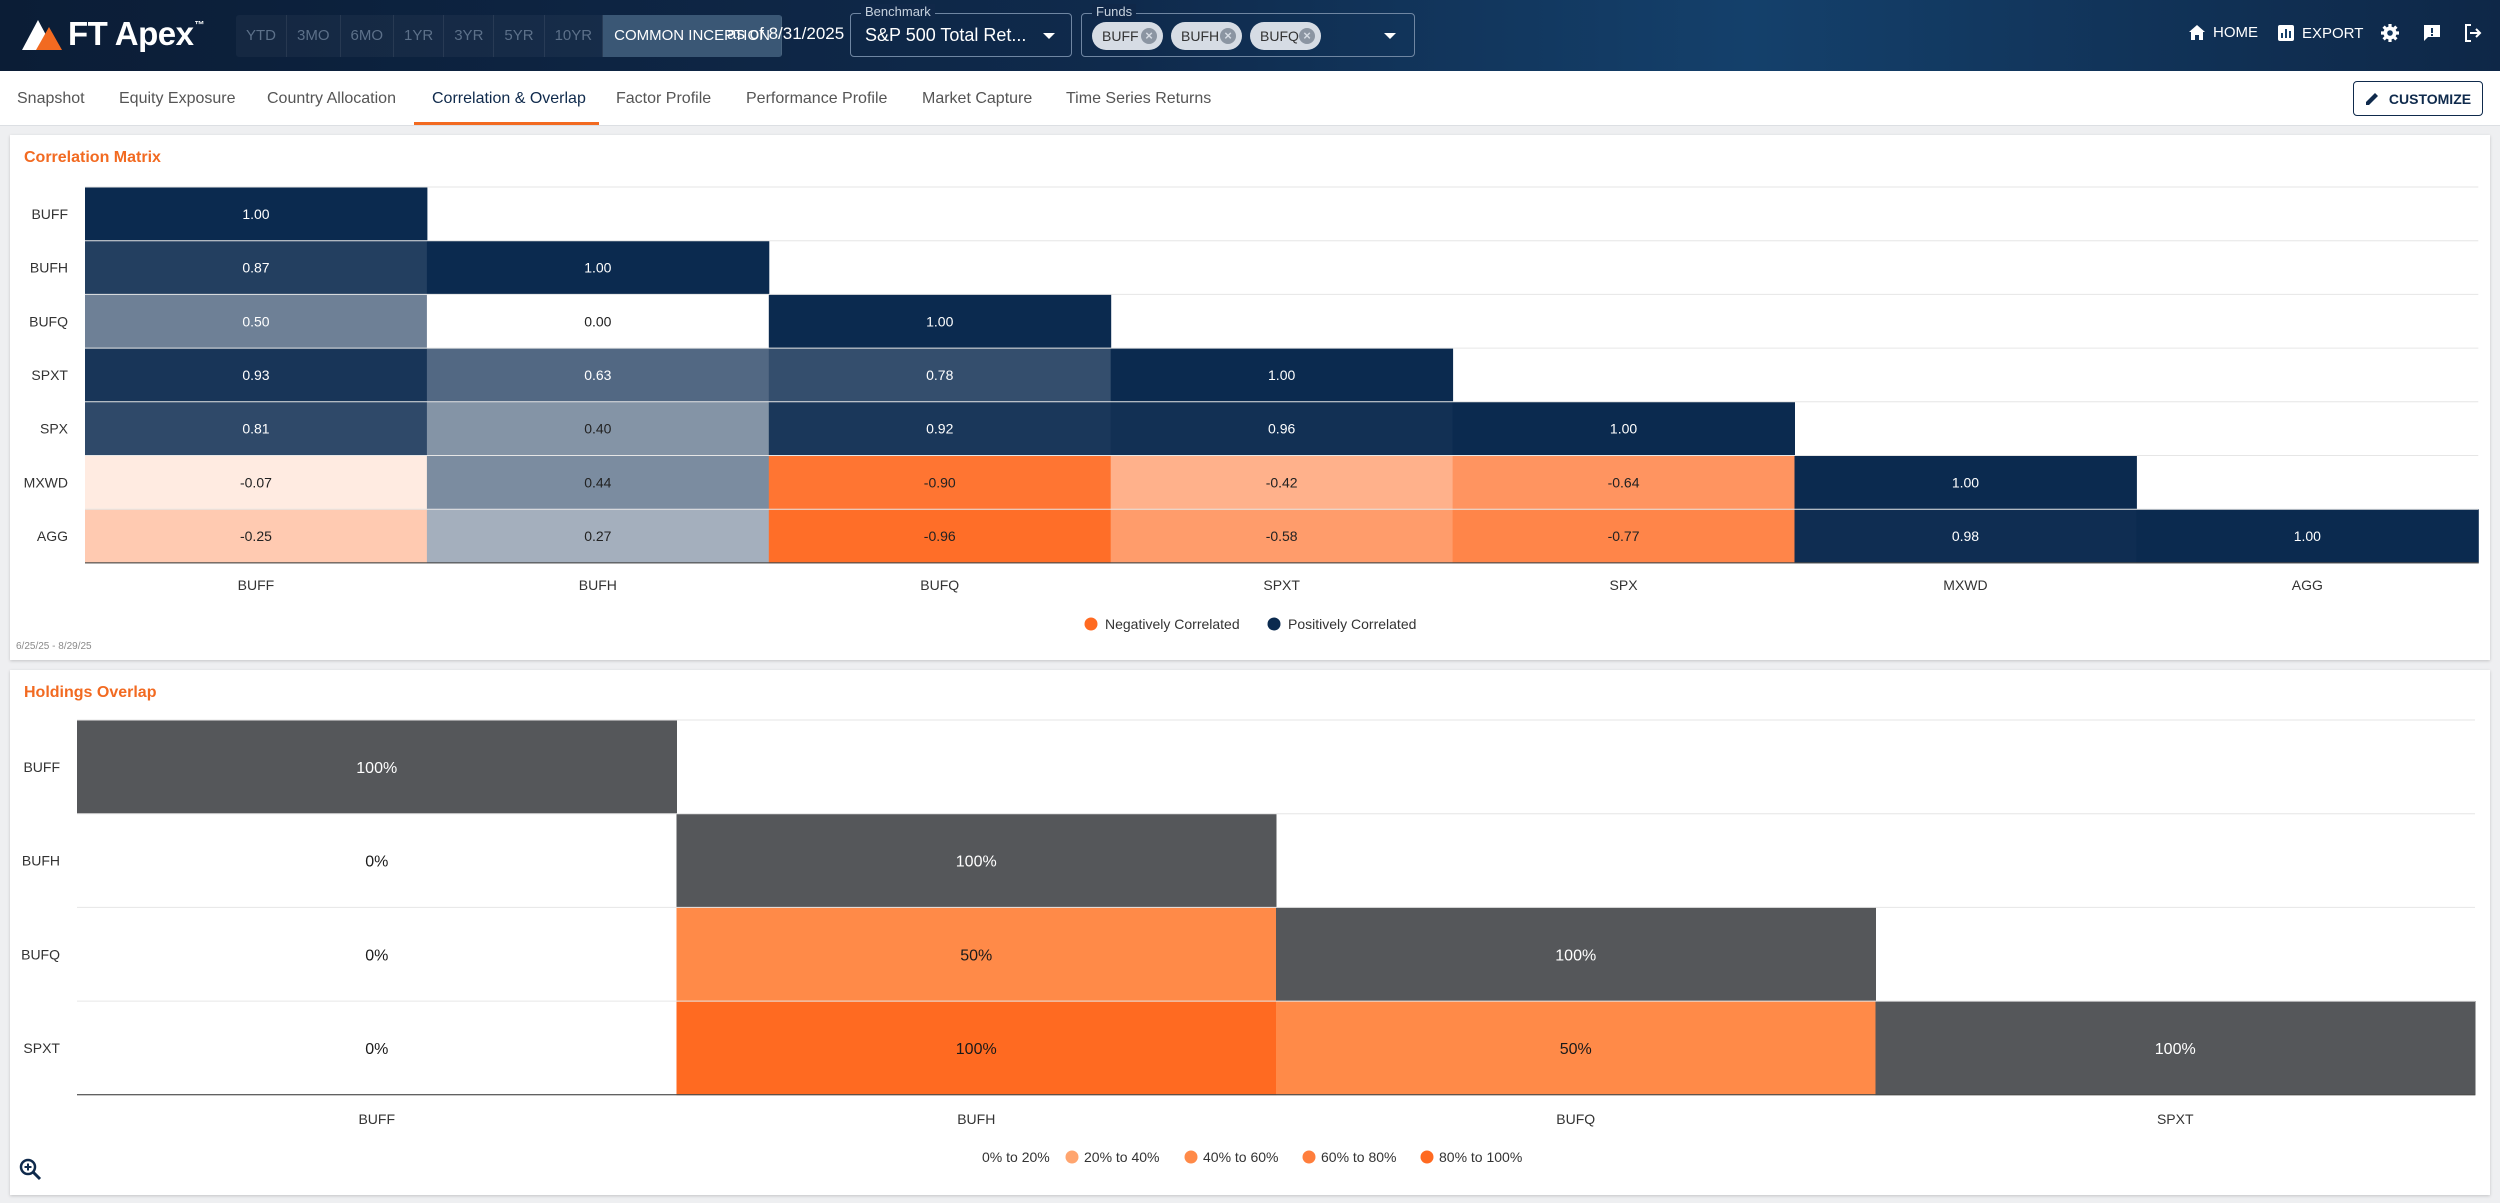  What do you see at coordinates (1114, 11) in the screenshot?
I see `funds-label: Funds` at bounding box center [1114, 11].